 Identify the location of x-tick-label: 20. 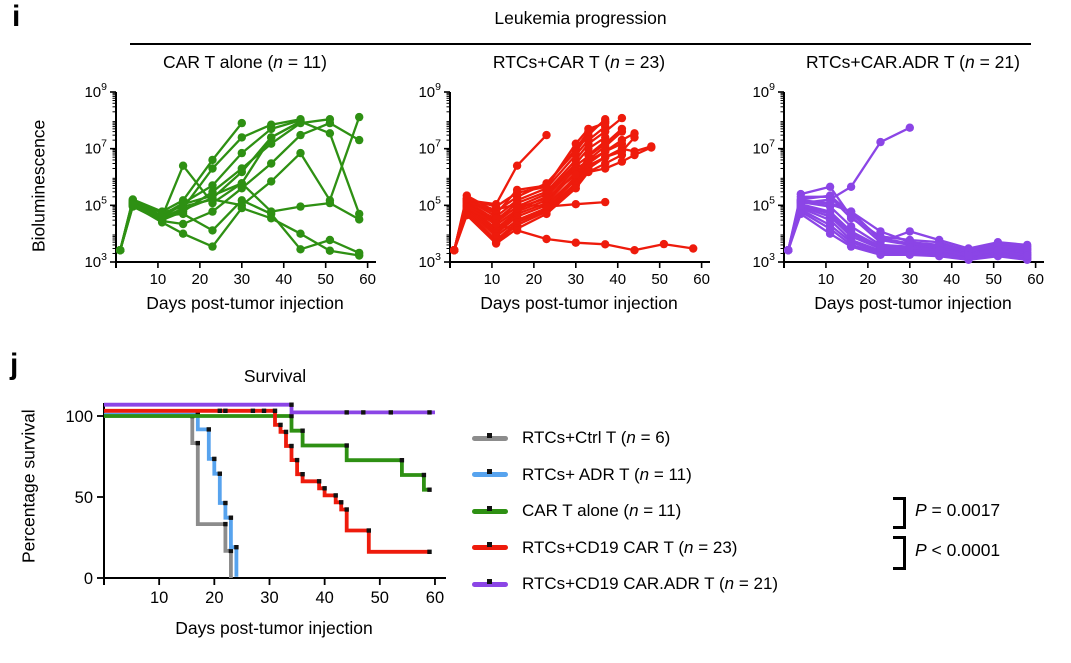
(868, 279).